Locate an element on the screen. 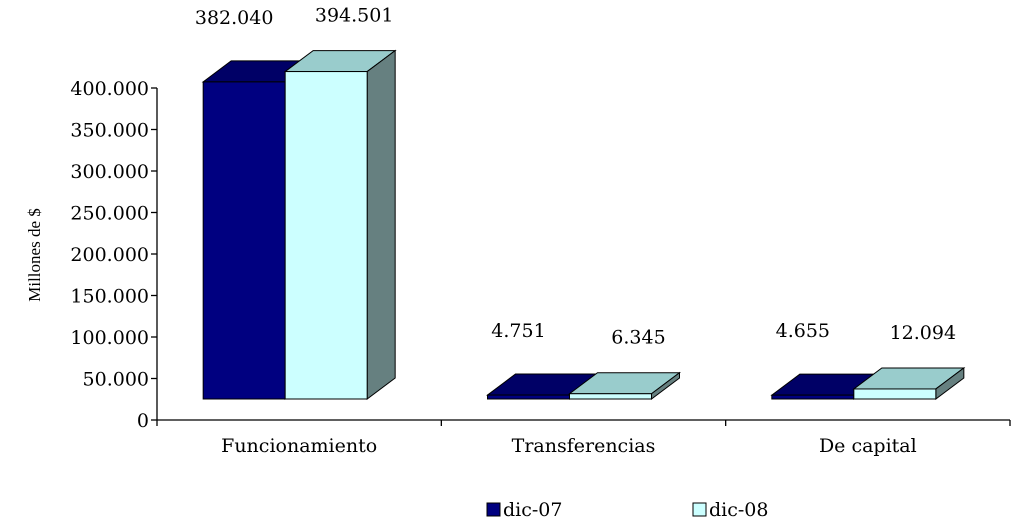 Image resolution: width=1017 pixels, height=520 pixels. y-tick-label: 250.000 is located at coordinates (109, 214).